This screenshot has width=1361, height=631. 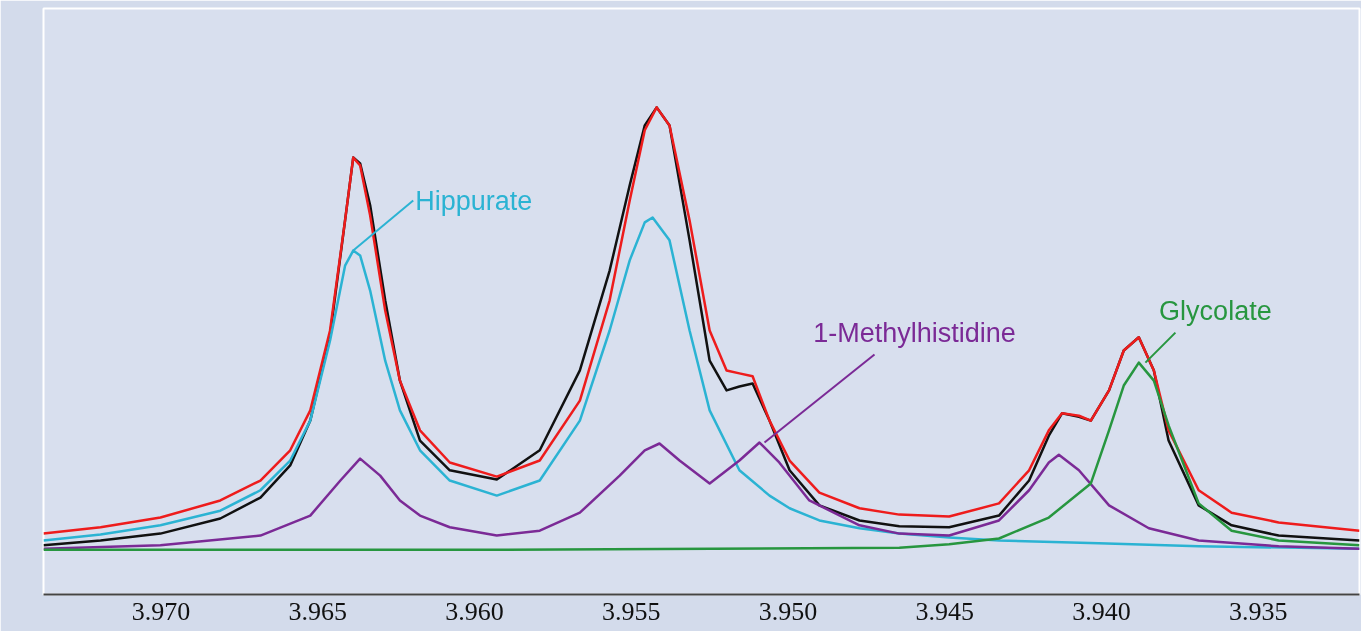 What do you see at coordinates (788, 611) in the screenshot?
I see `x-tick-label: 3.950` at bounding box center [788, 611].